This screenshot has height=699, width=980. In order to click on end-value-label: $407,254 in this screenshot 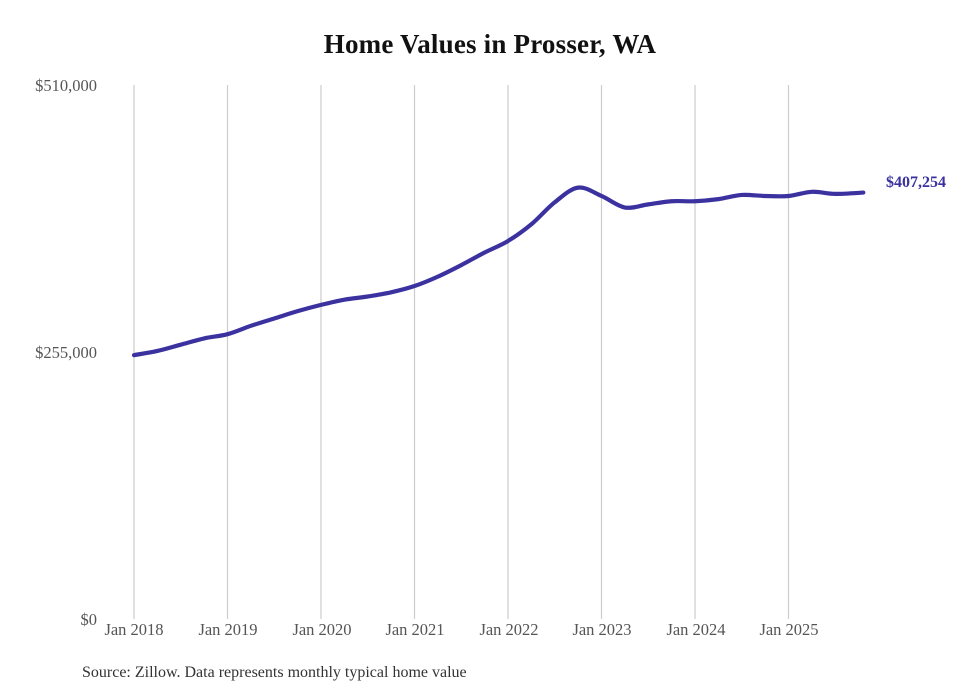, I will do `click(916, 182)`.